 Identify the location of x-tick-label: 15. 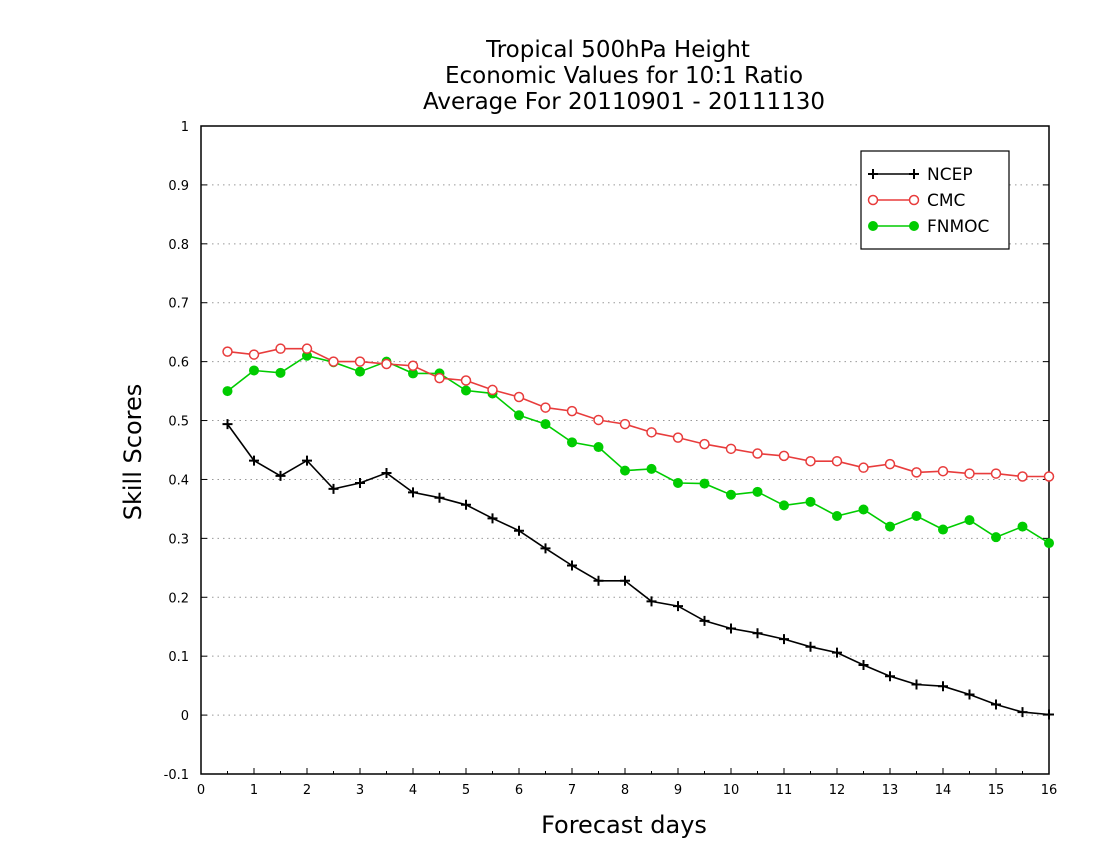
(996, 790).